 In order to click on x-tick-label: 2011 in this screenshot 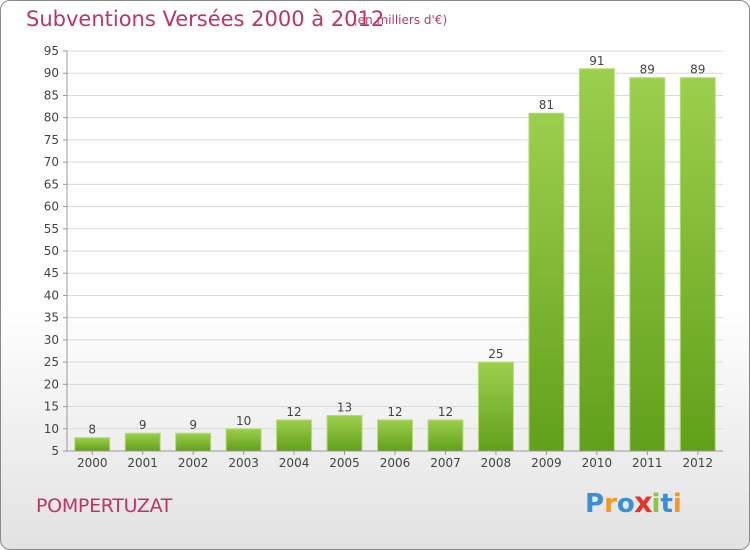, I will do `click(647, 463)`.